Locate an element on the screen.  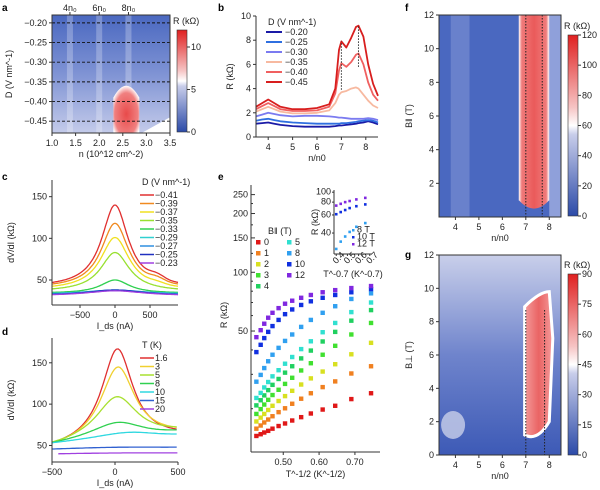
panel-e-x-tick-label: 0.60 is located at coordinates (319, 462).